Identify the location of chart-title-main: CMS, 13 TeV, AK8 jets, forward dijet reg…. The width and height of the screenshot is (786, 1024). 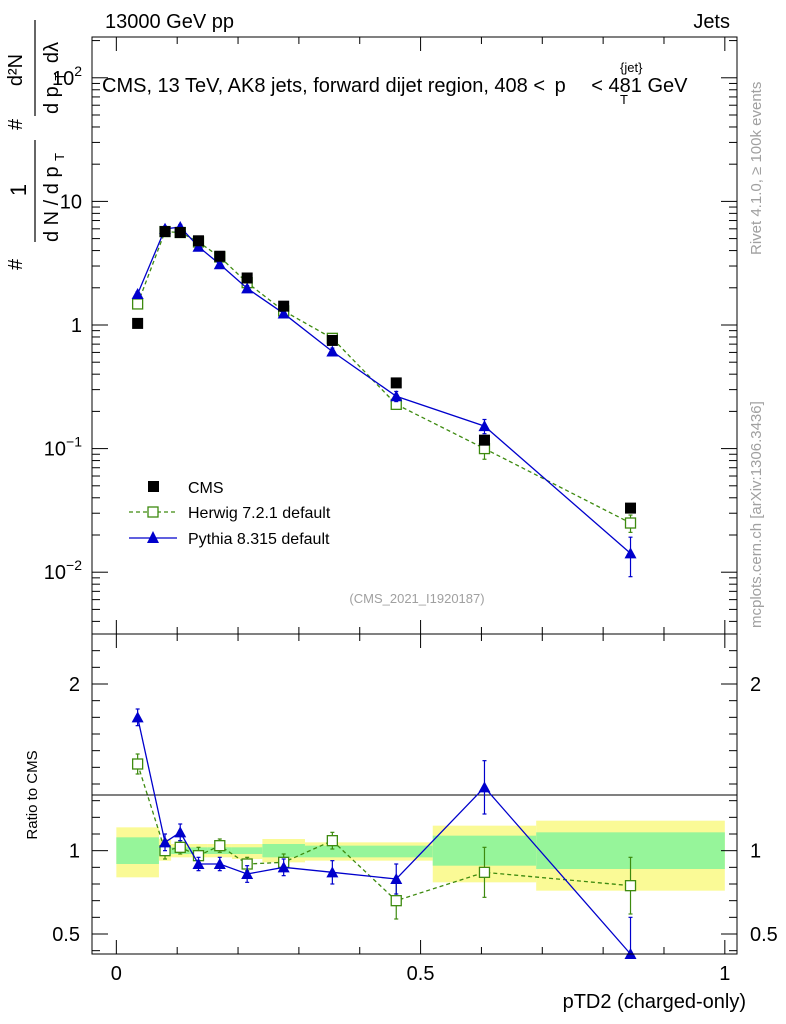
(323, 86).